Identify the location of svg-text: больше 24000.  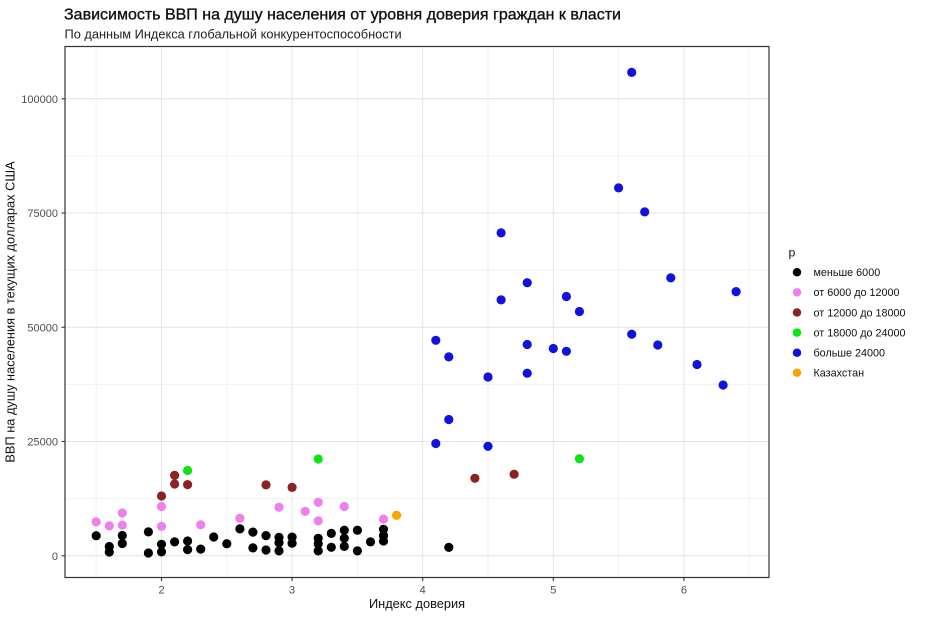
(850, 354).